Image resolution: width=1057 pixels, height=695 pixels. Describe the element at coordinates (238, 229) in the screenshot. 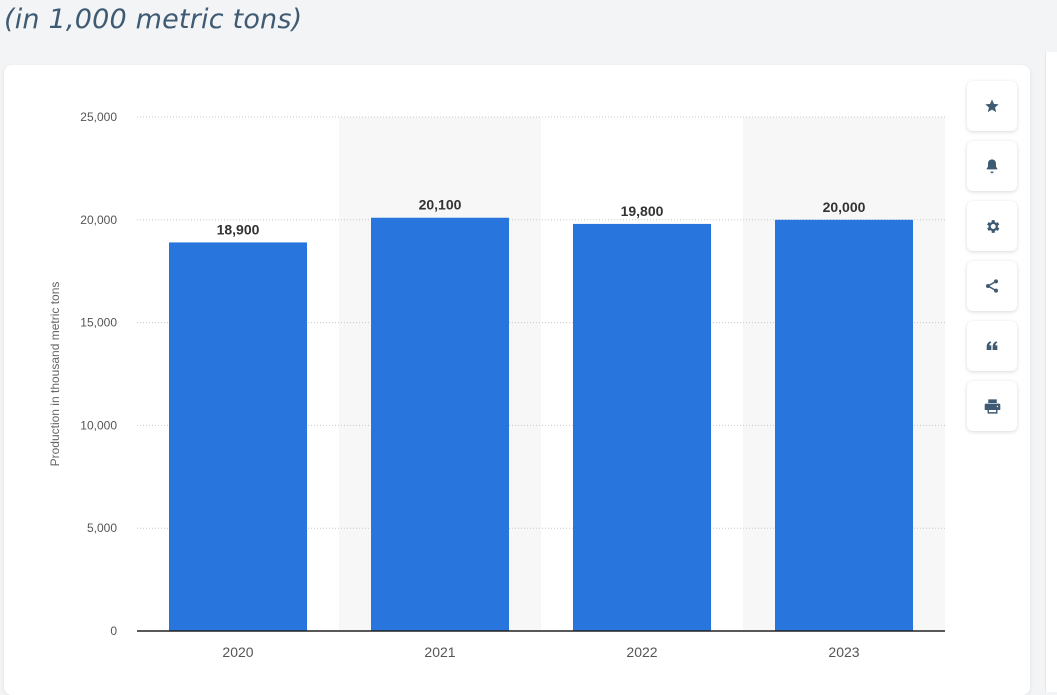

I see `data-label: 18,900` at that location.